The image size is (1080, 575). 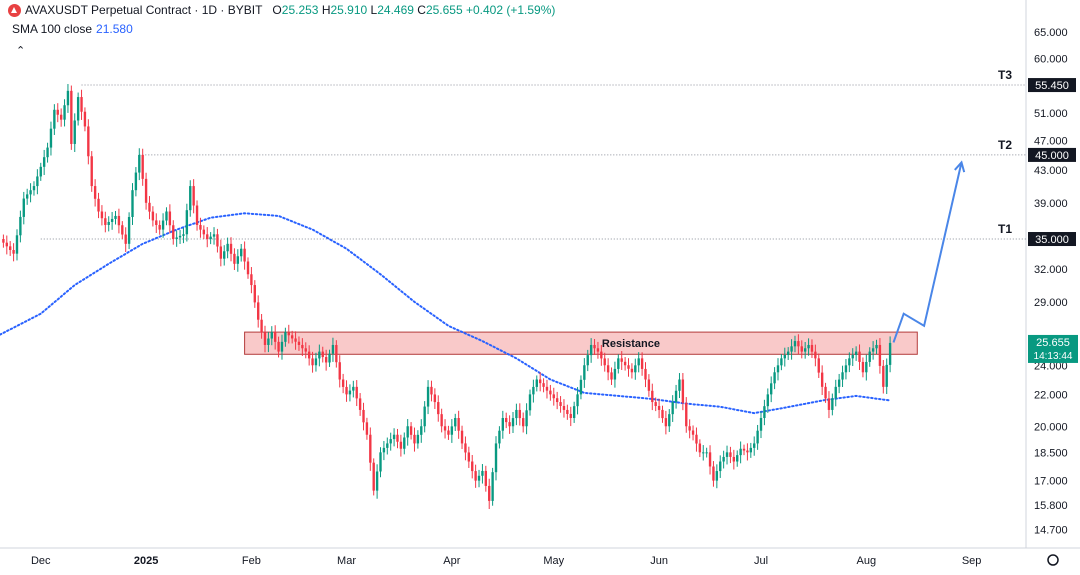 I want to click on y-tick-label: 60.000, so click(x=1051, y=60).